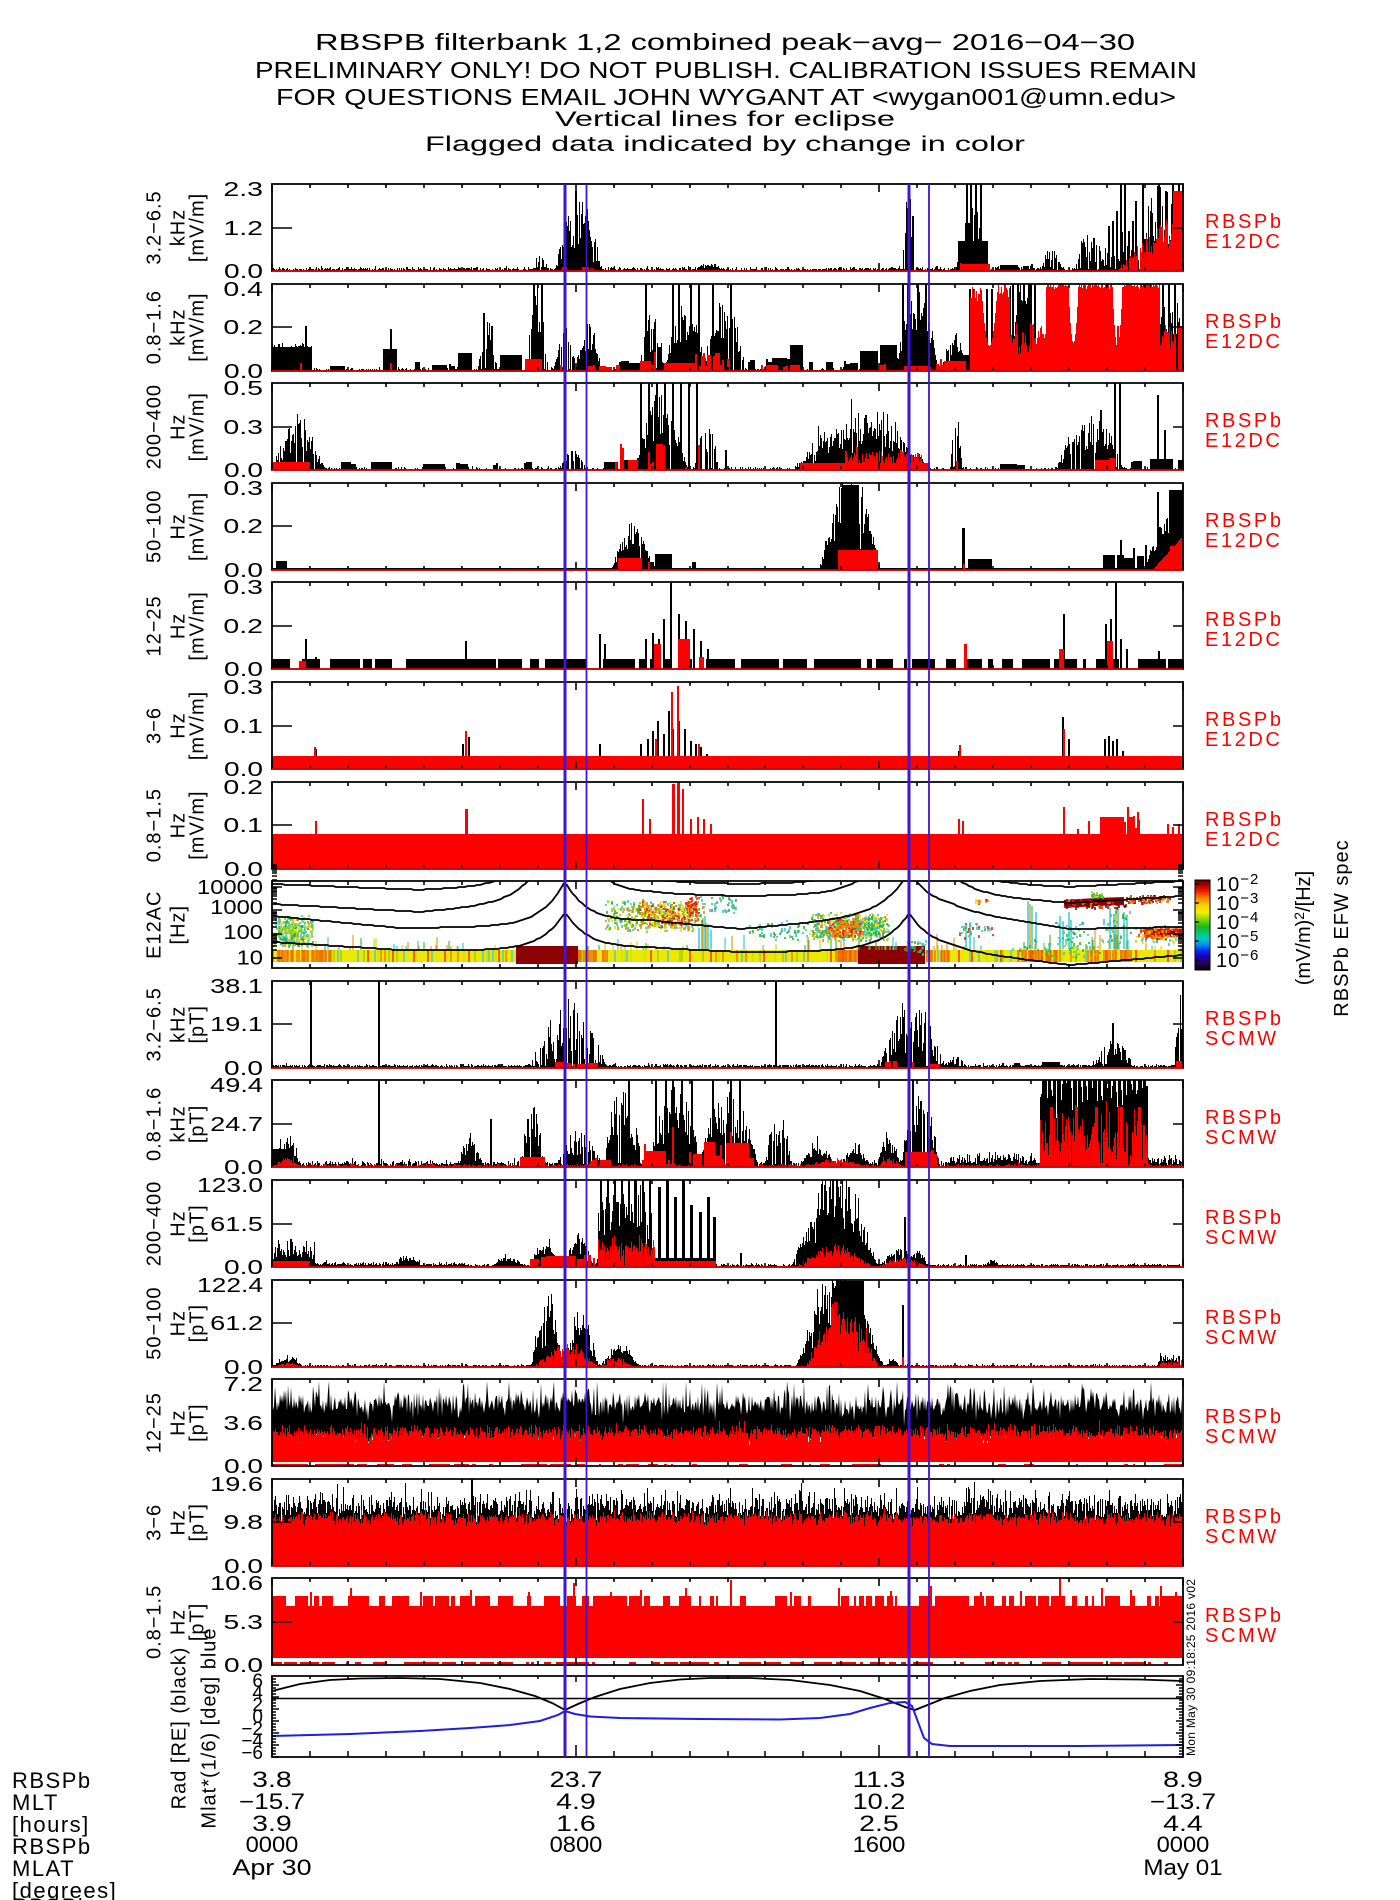  Describe the element at coordinates (257, 1717) in the screenshot. I see `svg-text: 0` at that location.